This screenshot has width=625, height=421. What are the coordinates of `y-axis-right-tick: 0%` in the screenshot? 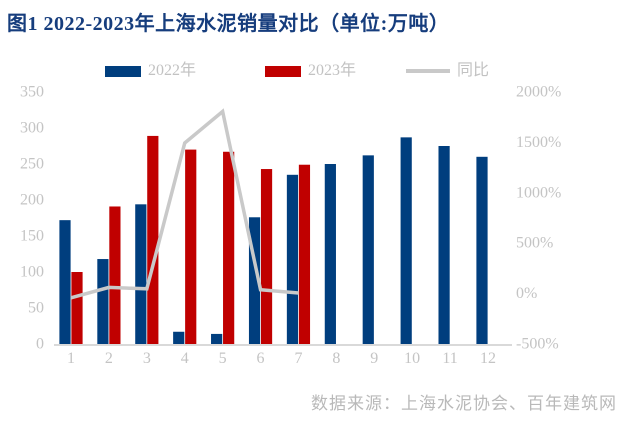 It's located at (526, 293).